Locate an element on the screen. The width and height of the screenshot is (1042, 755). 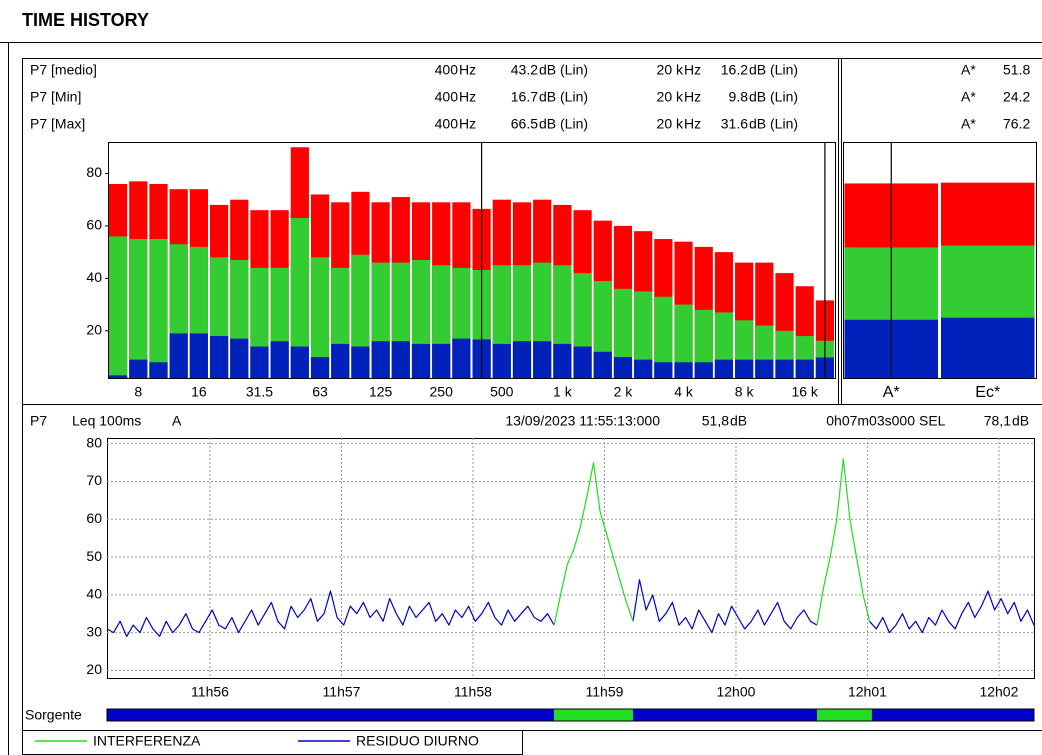
x-tick-label: 63 is located at coordinates (320, 392).